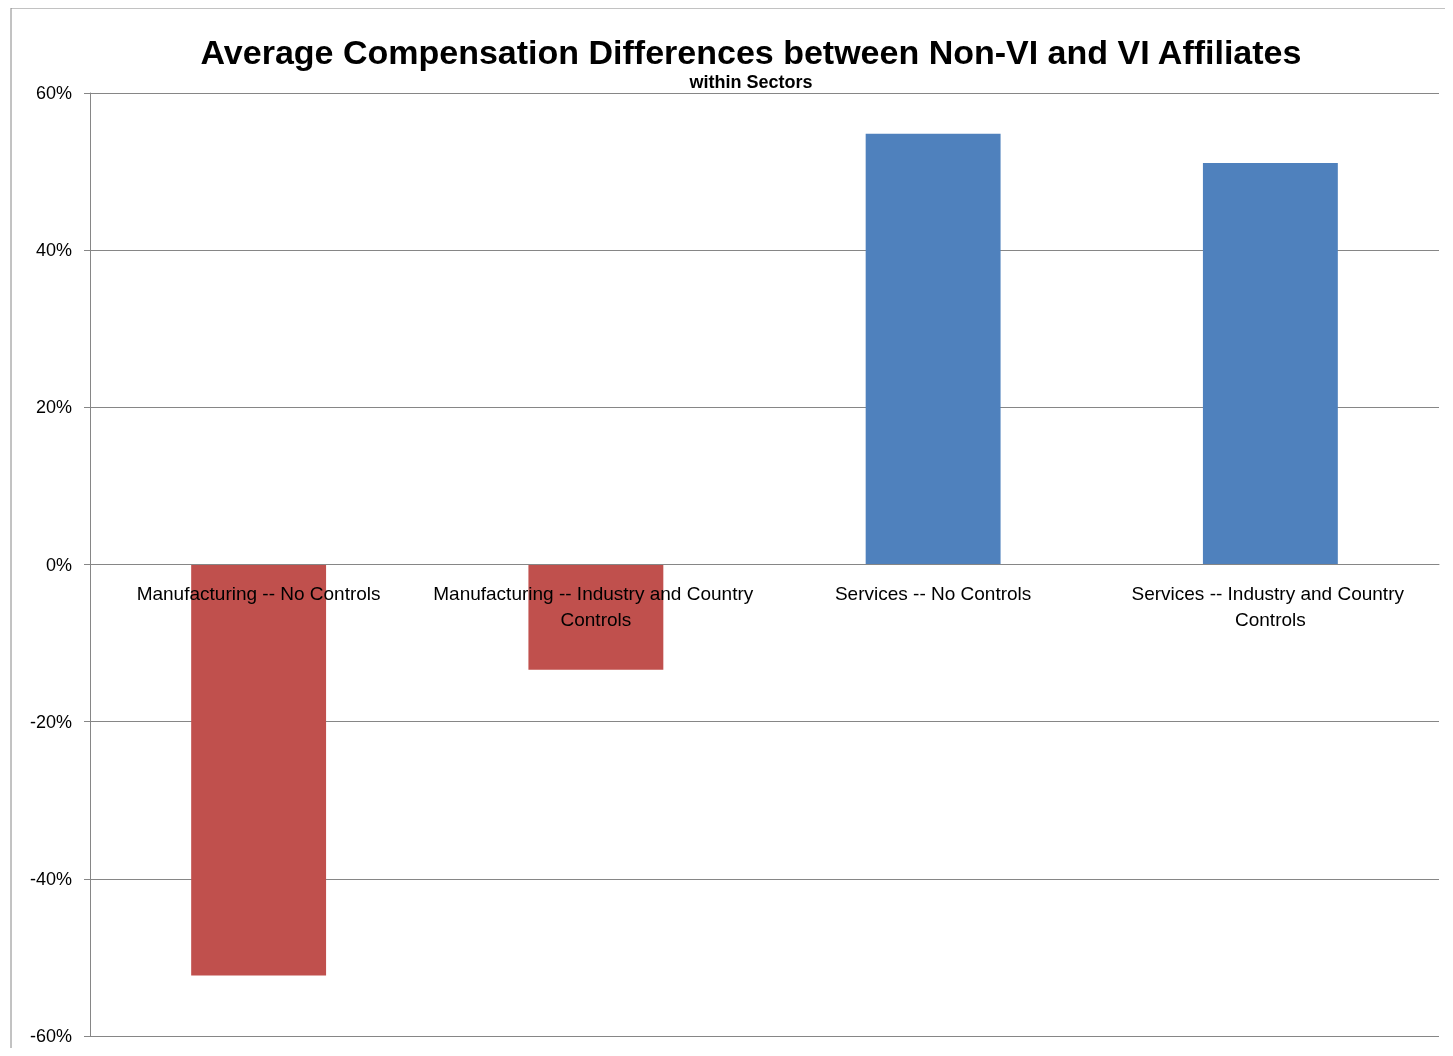 The image size is (1453, 1056). What do you see at coordinates (50, 721) in the screenshot?
I see `y-tick-label: -20%` at bounding box center [50, 721].